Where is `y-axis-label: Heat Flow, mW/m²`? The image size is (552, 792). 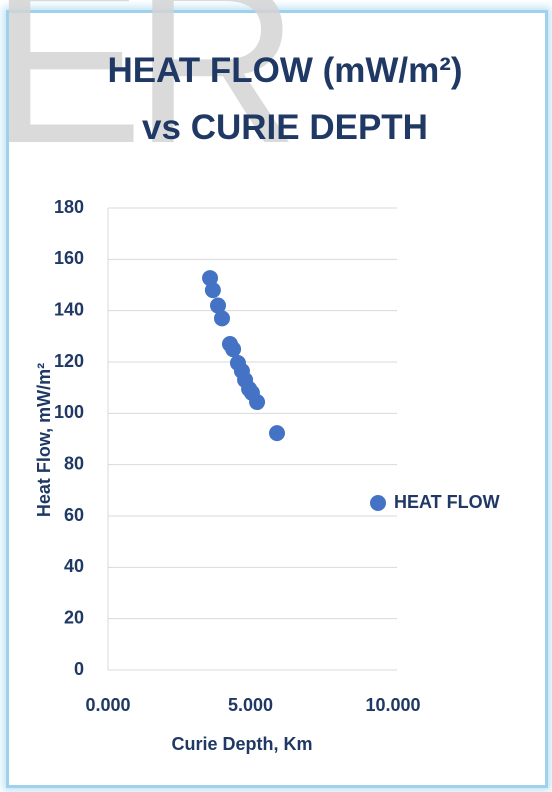
y-axis-label: Heat Flow, mW/m² is located at coordinates (44, 440).